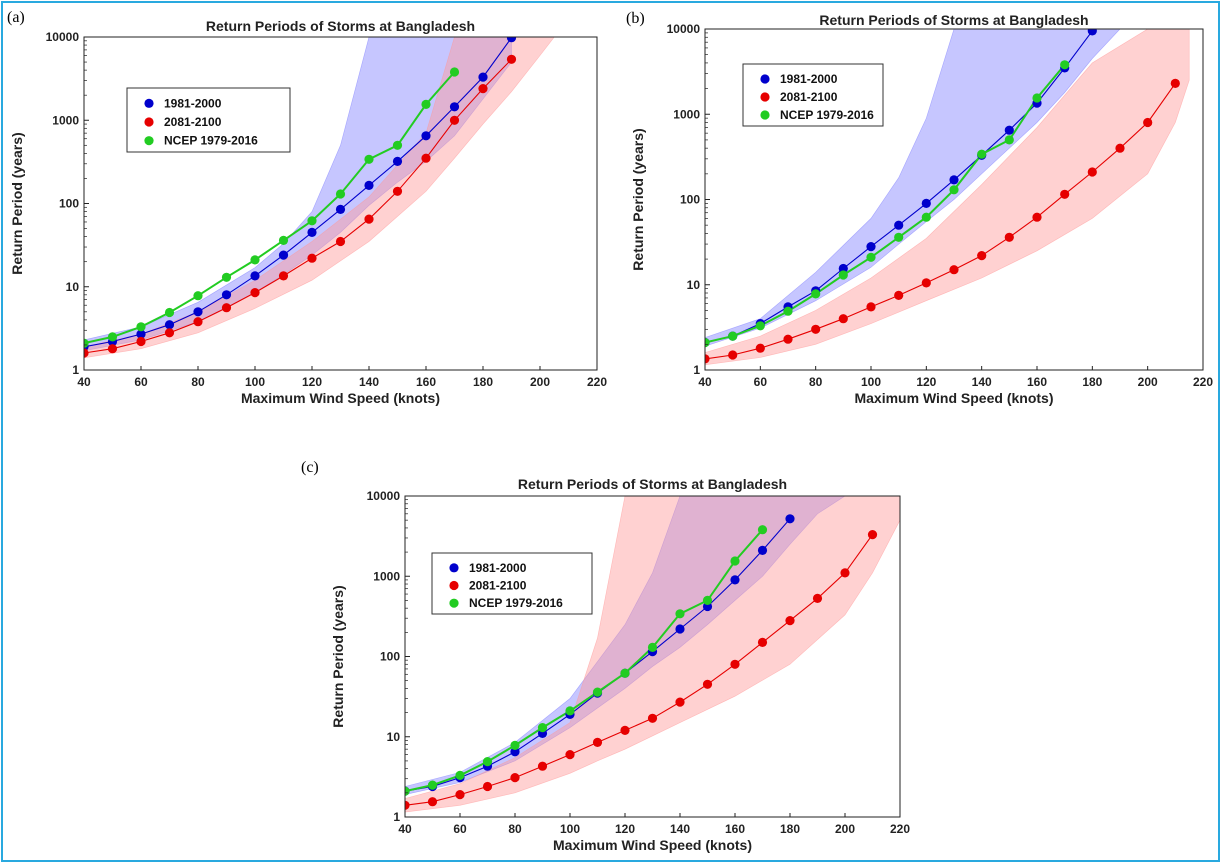  I want to click on series-line-ncep-1979-2016, so click(885, 204).